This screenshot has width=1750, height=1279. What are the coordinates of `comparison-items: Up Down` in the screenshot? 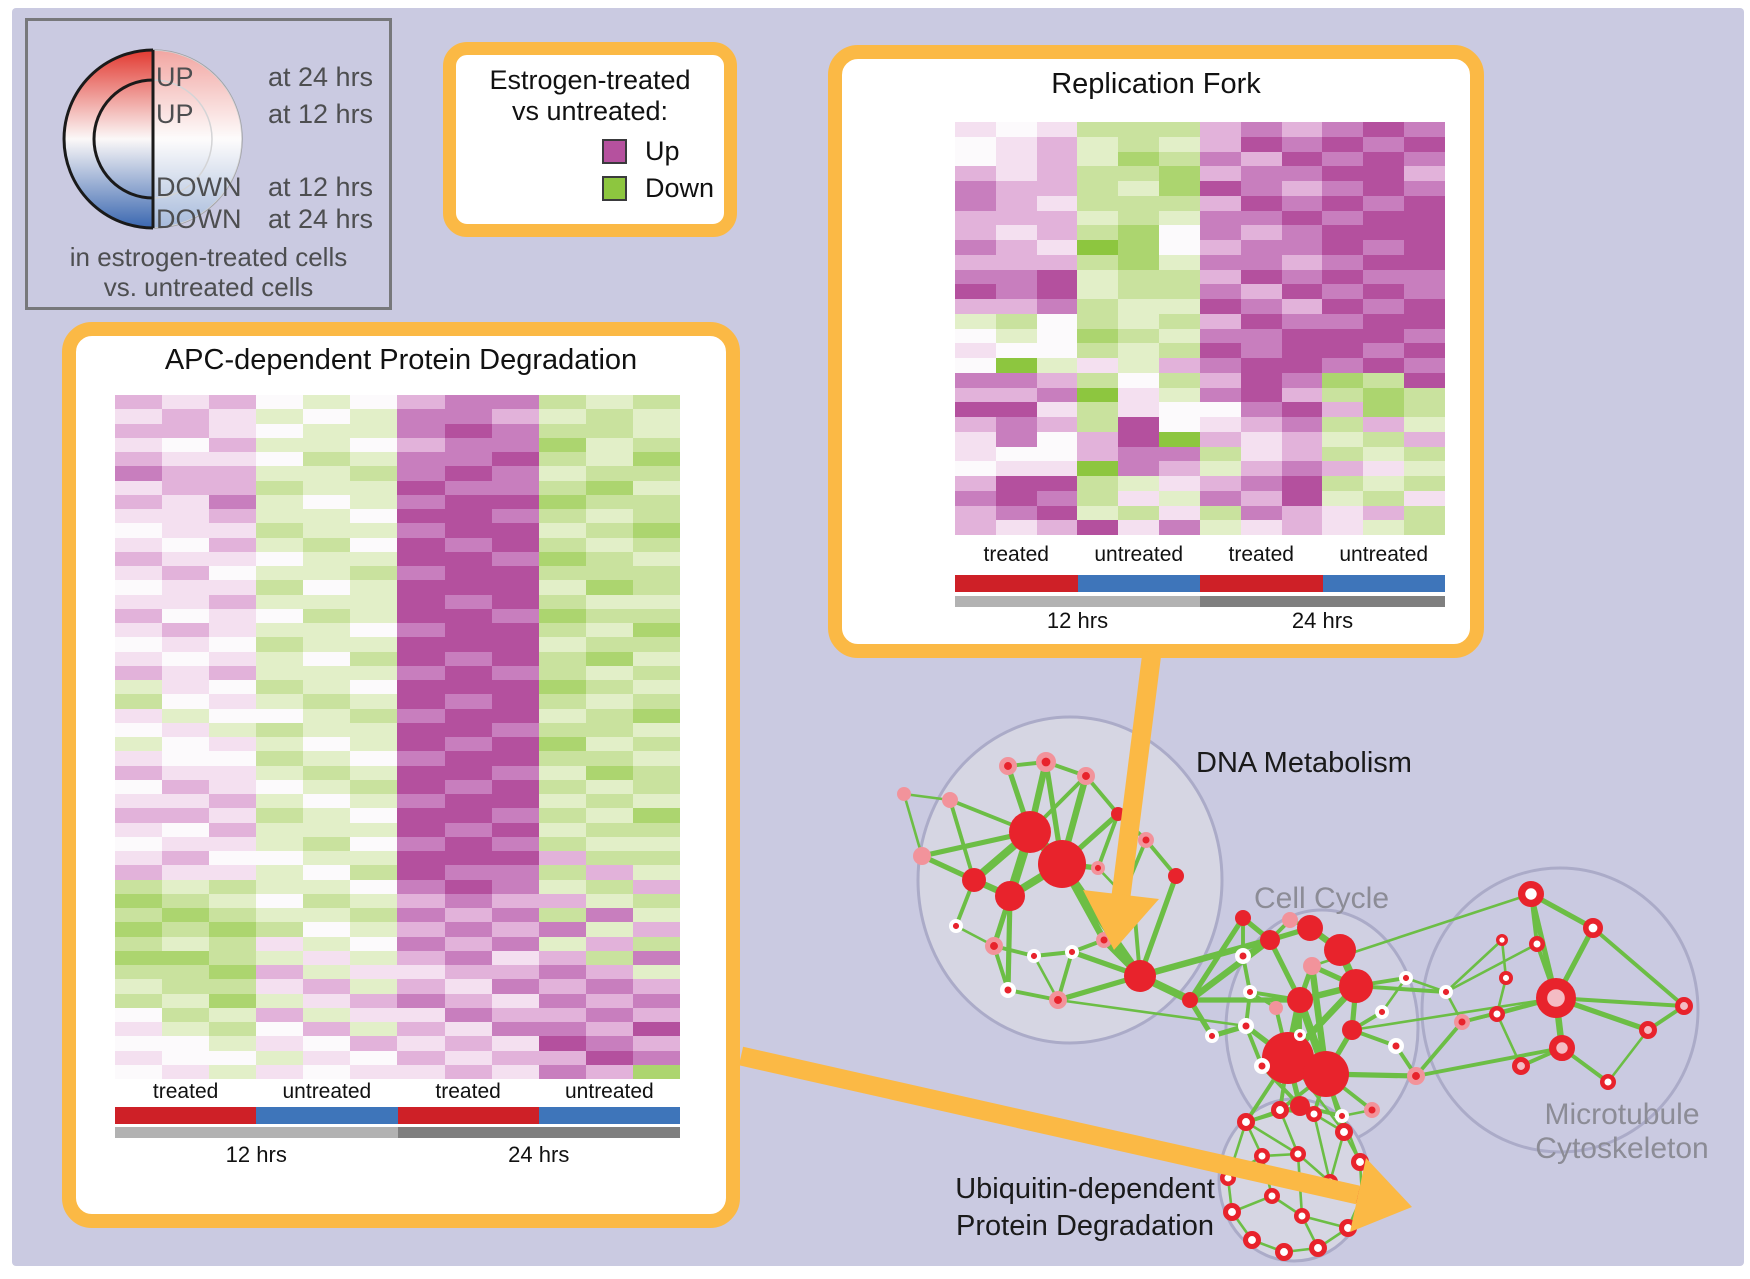 It's located at (663, 170).